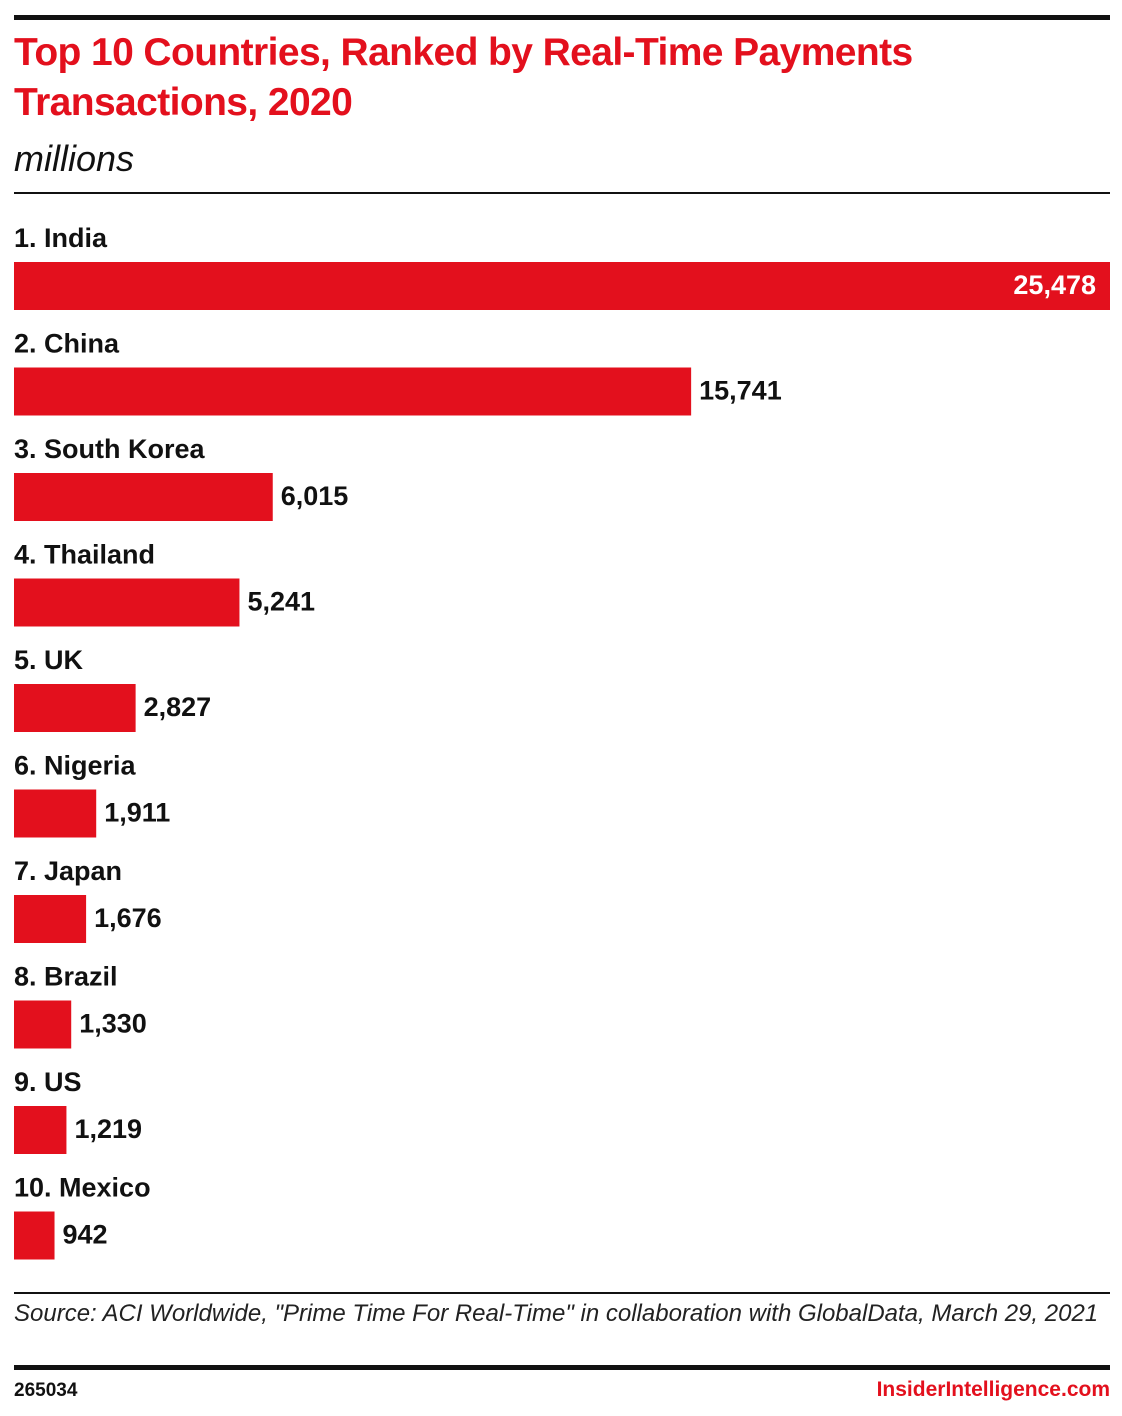 The height and width of the screenshot is (1416, 1122). What do you see at coordinates (128, 918) in the screenshot?
I see `value-label: 1,676` at bounding box center [128, 918].